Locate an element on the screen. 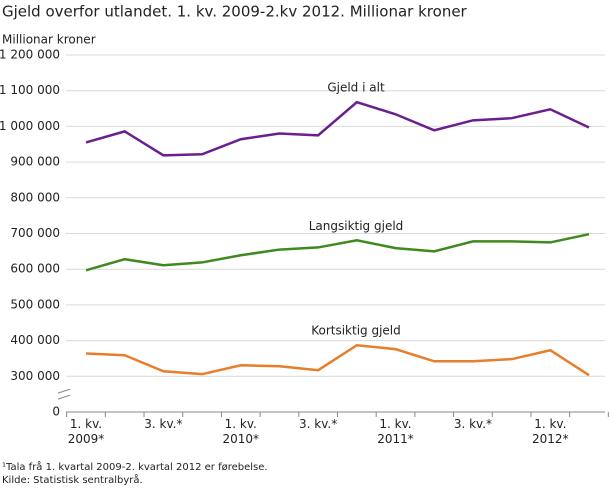  x-tick-label: 1. kv. 2010* is located at coordinates (240, 431).